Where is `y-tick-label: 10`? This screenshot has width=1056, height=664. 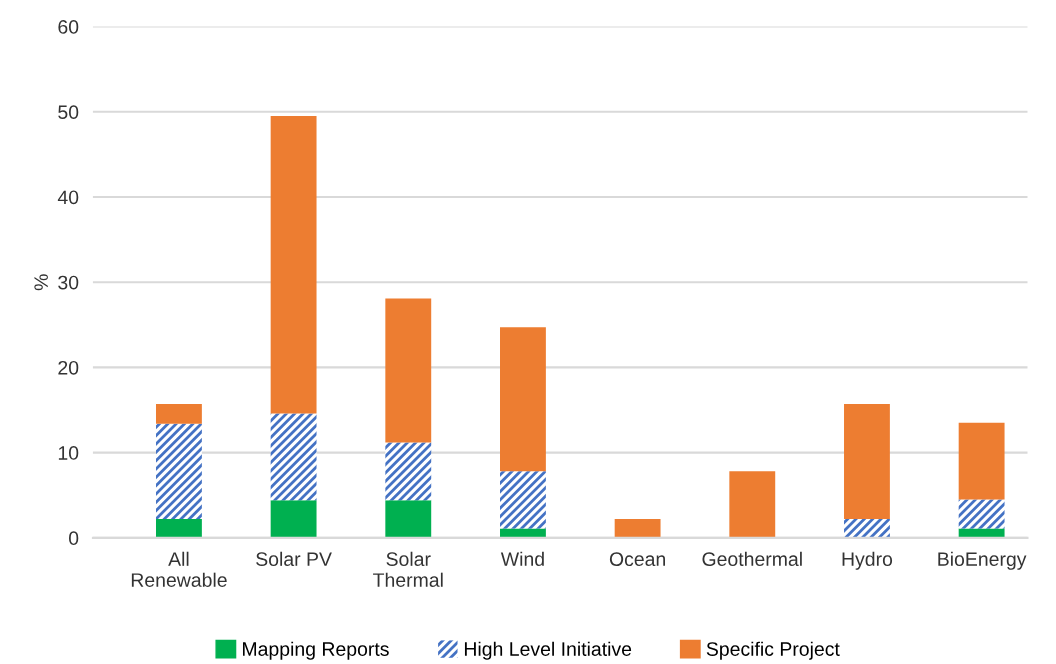 y-tick-label: 10 is located at coordinates (68, 453).